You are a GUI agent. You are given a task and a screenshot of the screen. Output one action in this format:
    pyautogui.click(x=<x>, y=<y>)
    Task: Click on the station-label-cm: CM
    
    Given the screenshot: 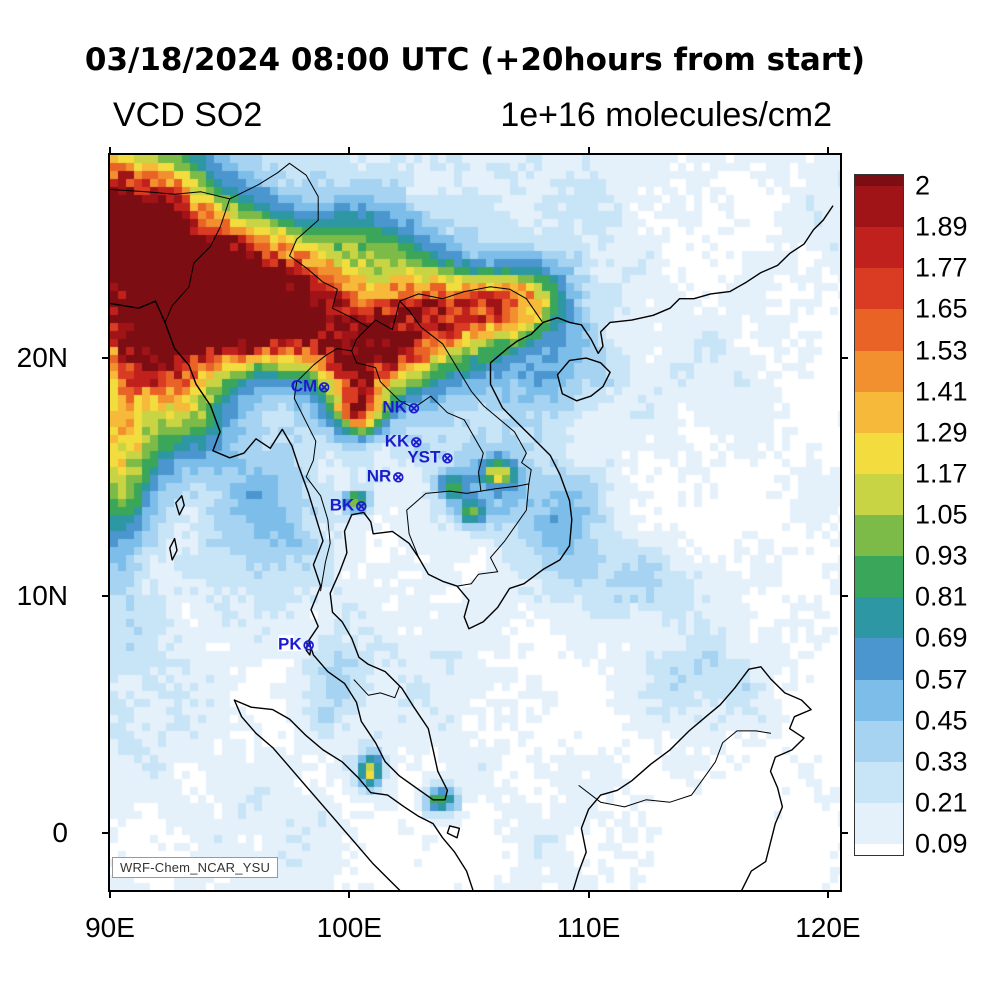 What is the action you would take?
    pyautogui.click(x=304, y=386)
    